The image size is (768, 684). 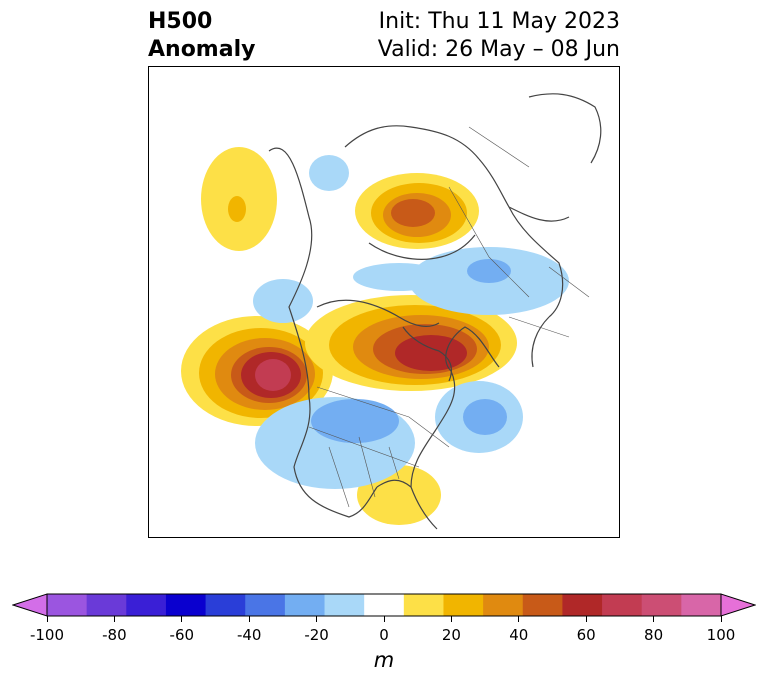 What do you see at coordinates (239, 199) in the screenshot?
I see `alaska-ridge` at bounding box center [239, 199].